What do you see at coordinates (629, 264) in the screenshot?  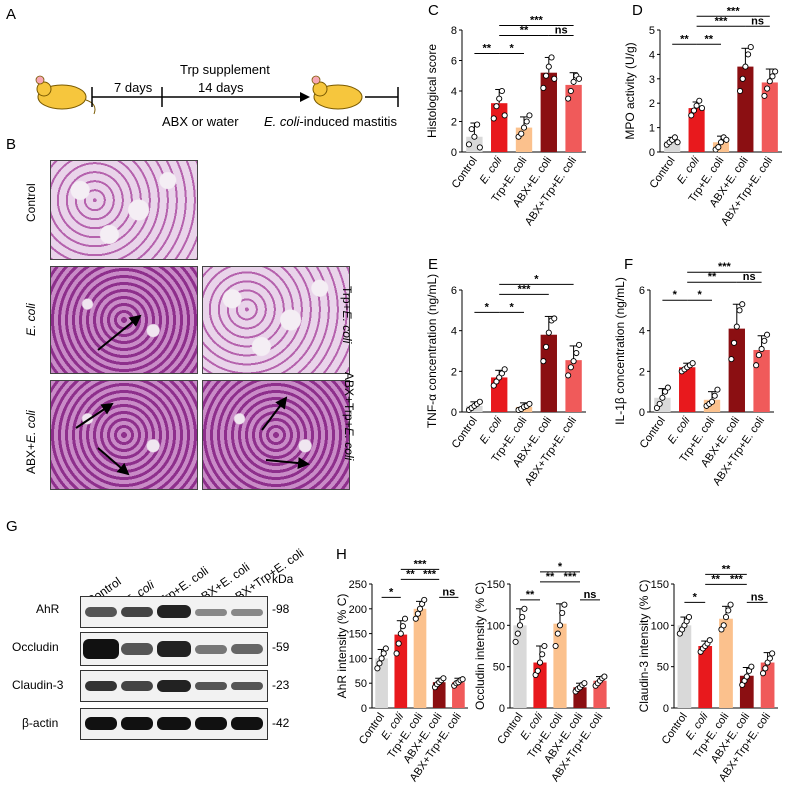 I see `panel-label-f: F` at bounding box center [629, 264].